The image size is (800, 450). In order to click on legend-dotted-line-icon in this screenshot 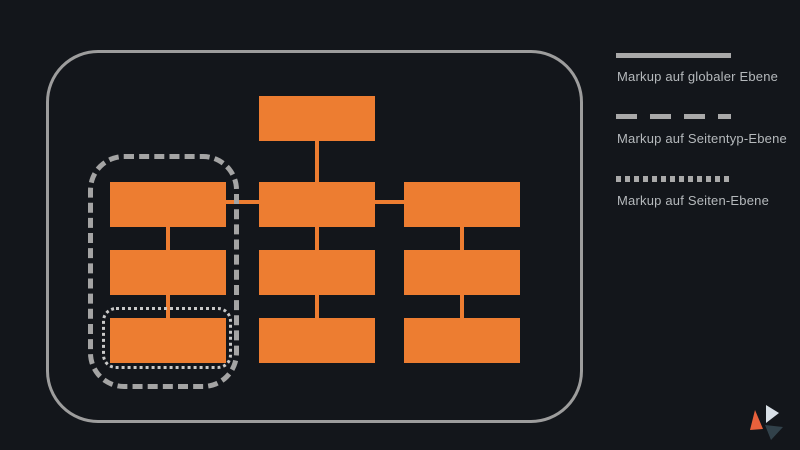, I will do `click(673, 179)`.